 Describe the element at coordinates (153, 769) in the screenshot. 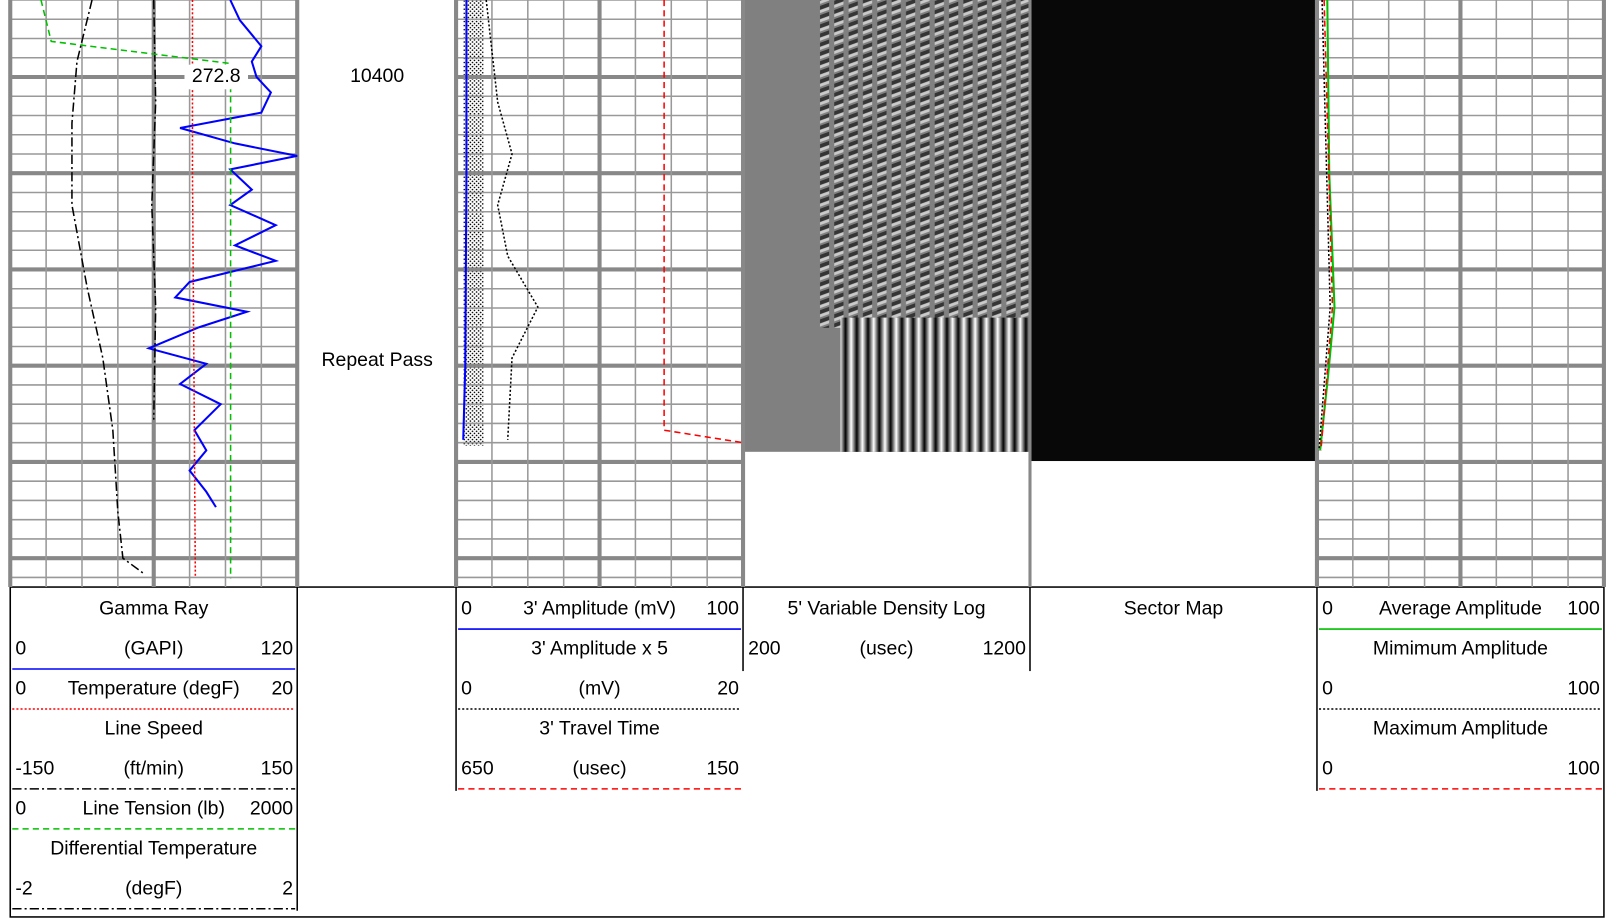

I see `header-label: (ft/min)` at that location.